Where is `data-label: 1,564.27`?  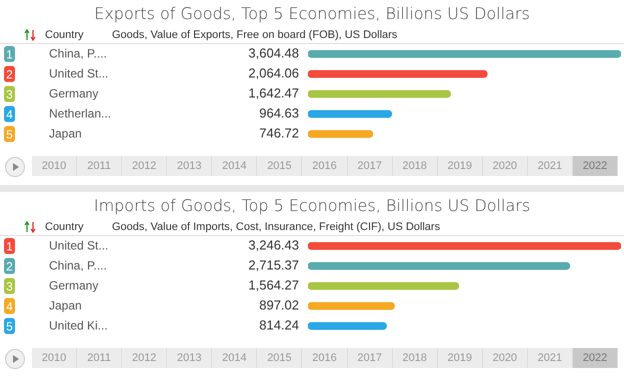
data-label: 1,564.27 is located at coordinates (273, 285).